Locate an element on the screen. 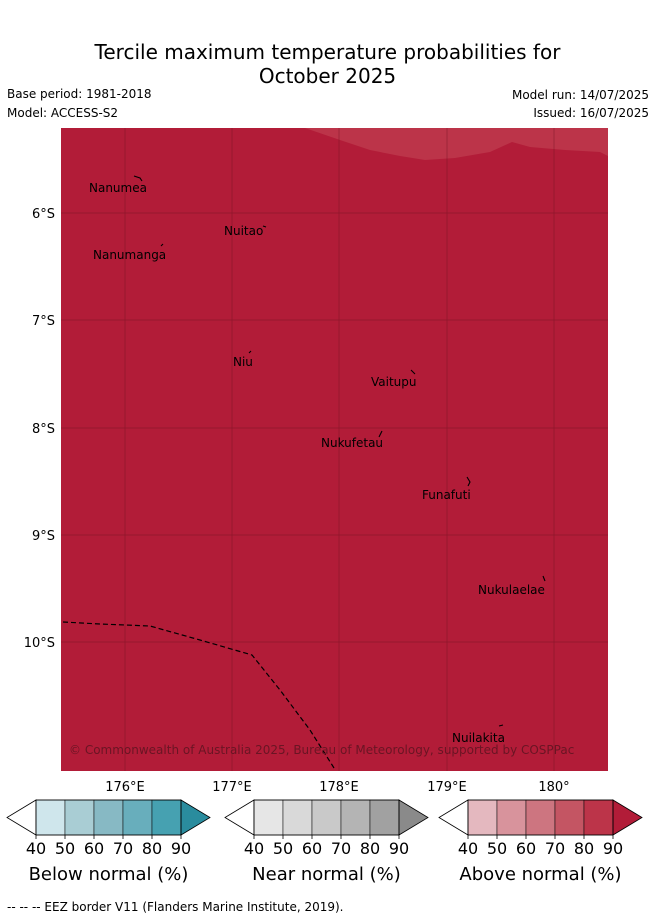  model-name: Model: ACCESS-S2 is located at coordinates (63, 113).